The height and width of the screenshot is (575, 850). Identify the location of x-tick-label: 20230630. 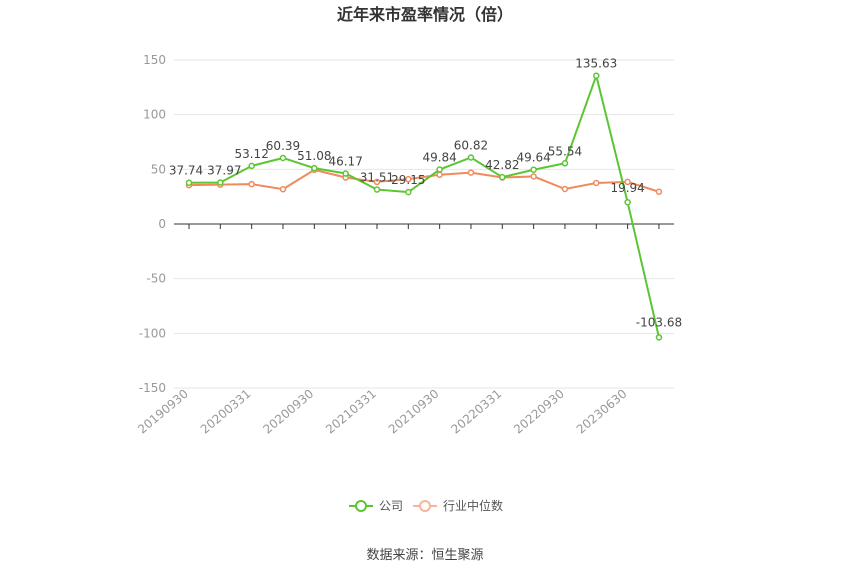
(602, 412).